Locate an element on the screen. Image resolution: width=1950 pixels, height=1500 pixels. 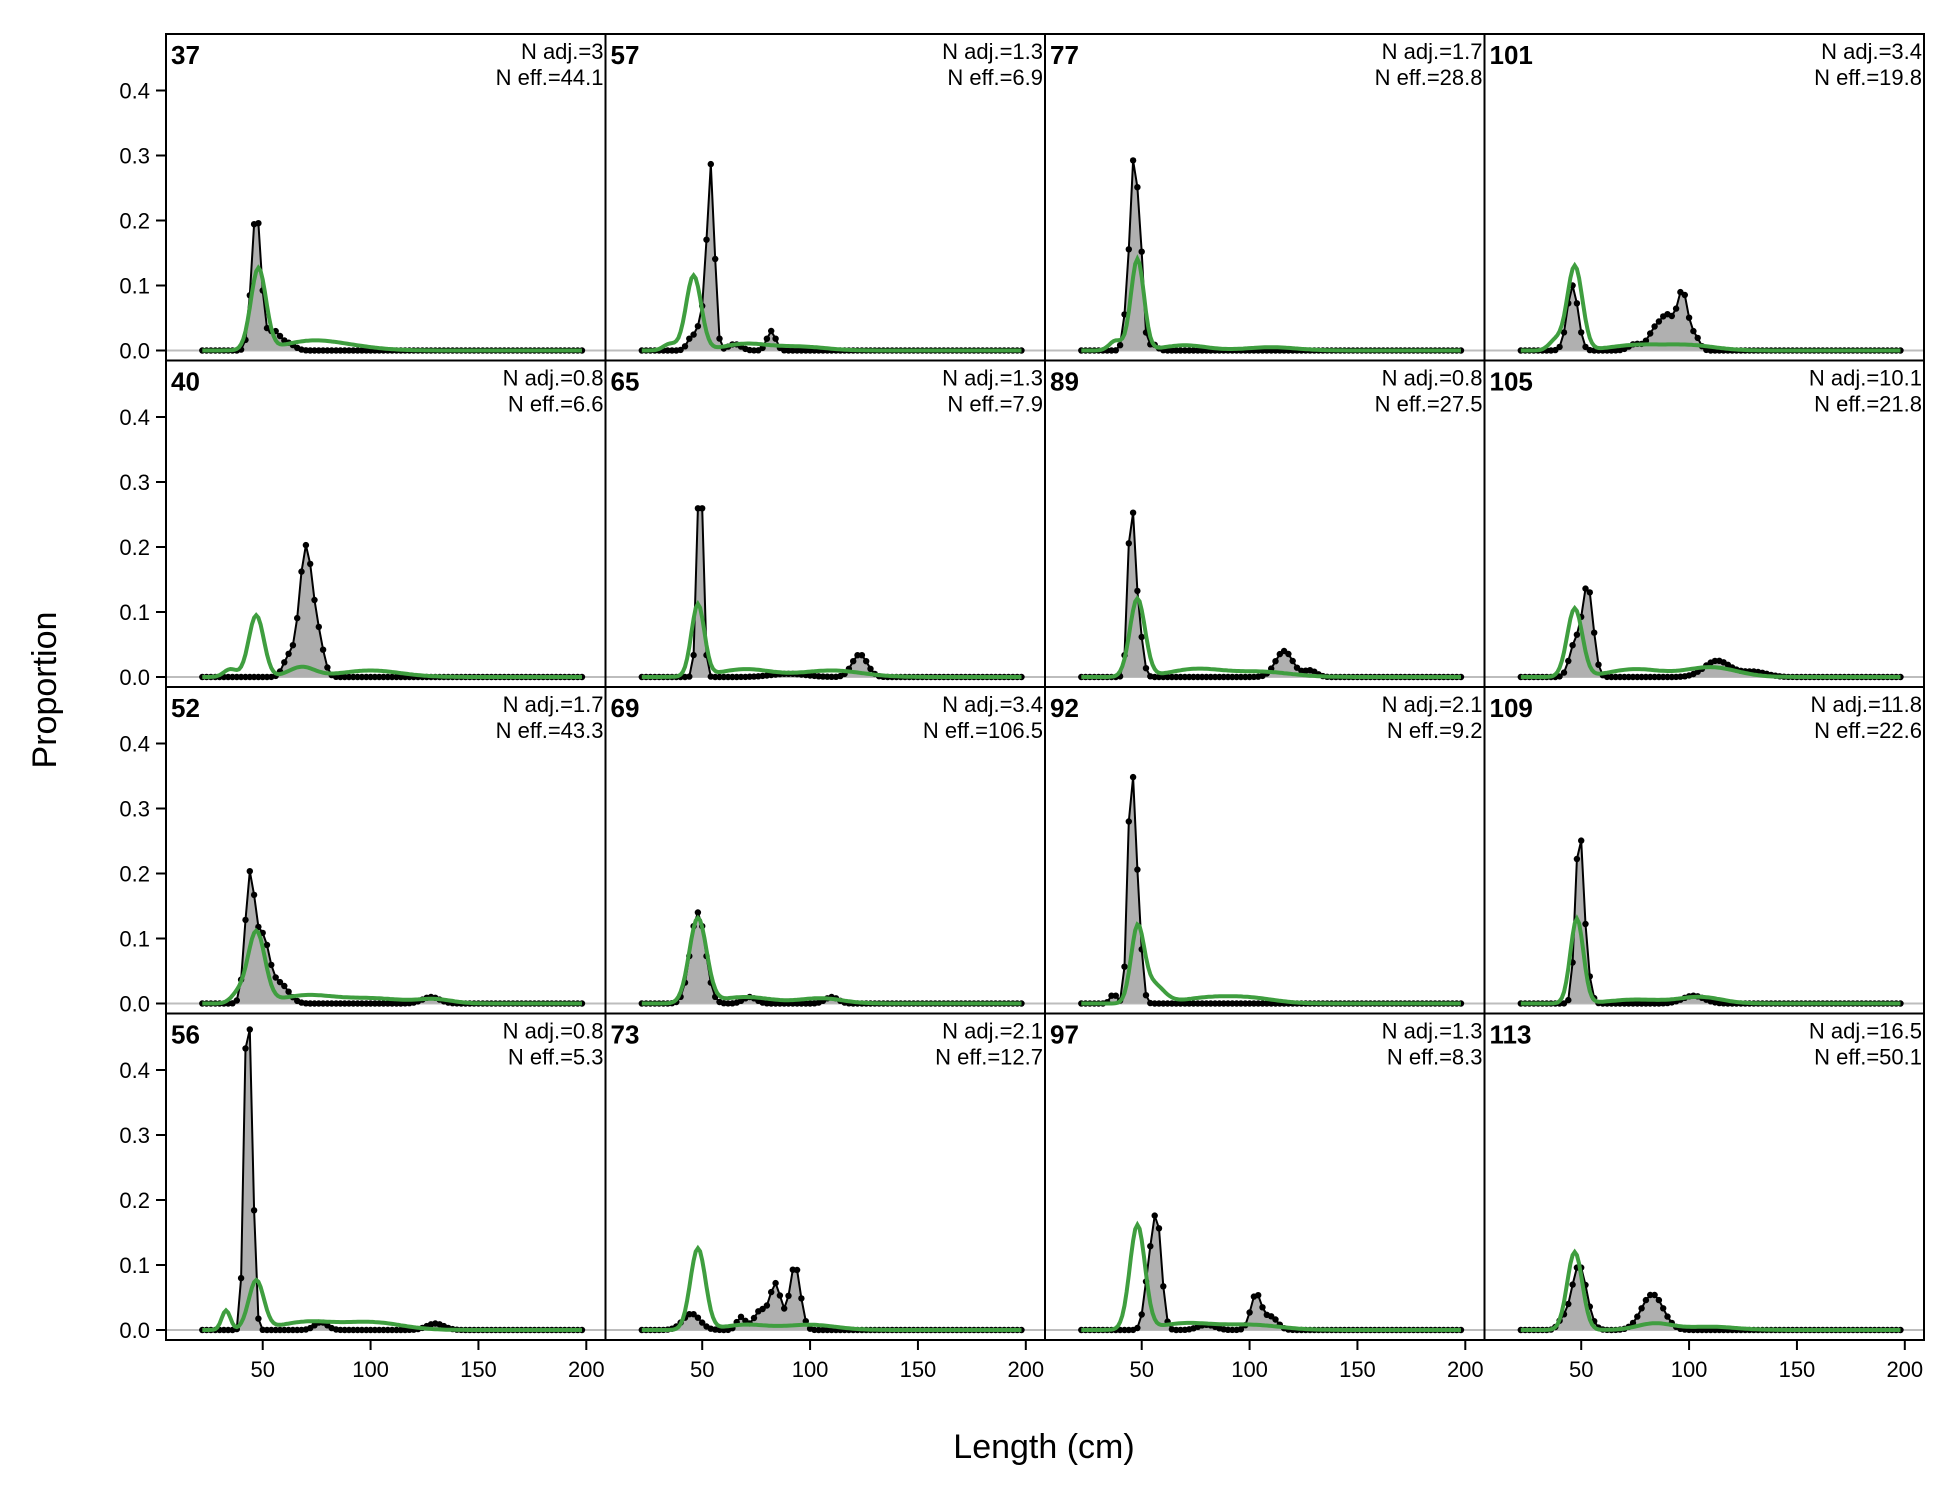
n-eff-label: N eff.=28.8 is located at coordinates (1429, 77).